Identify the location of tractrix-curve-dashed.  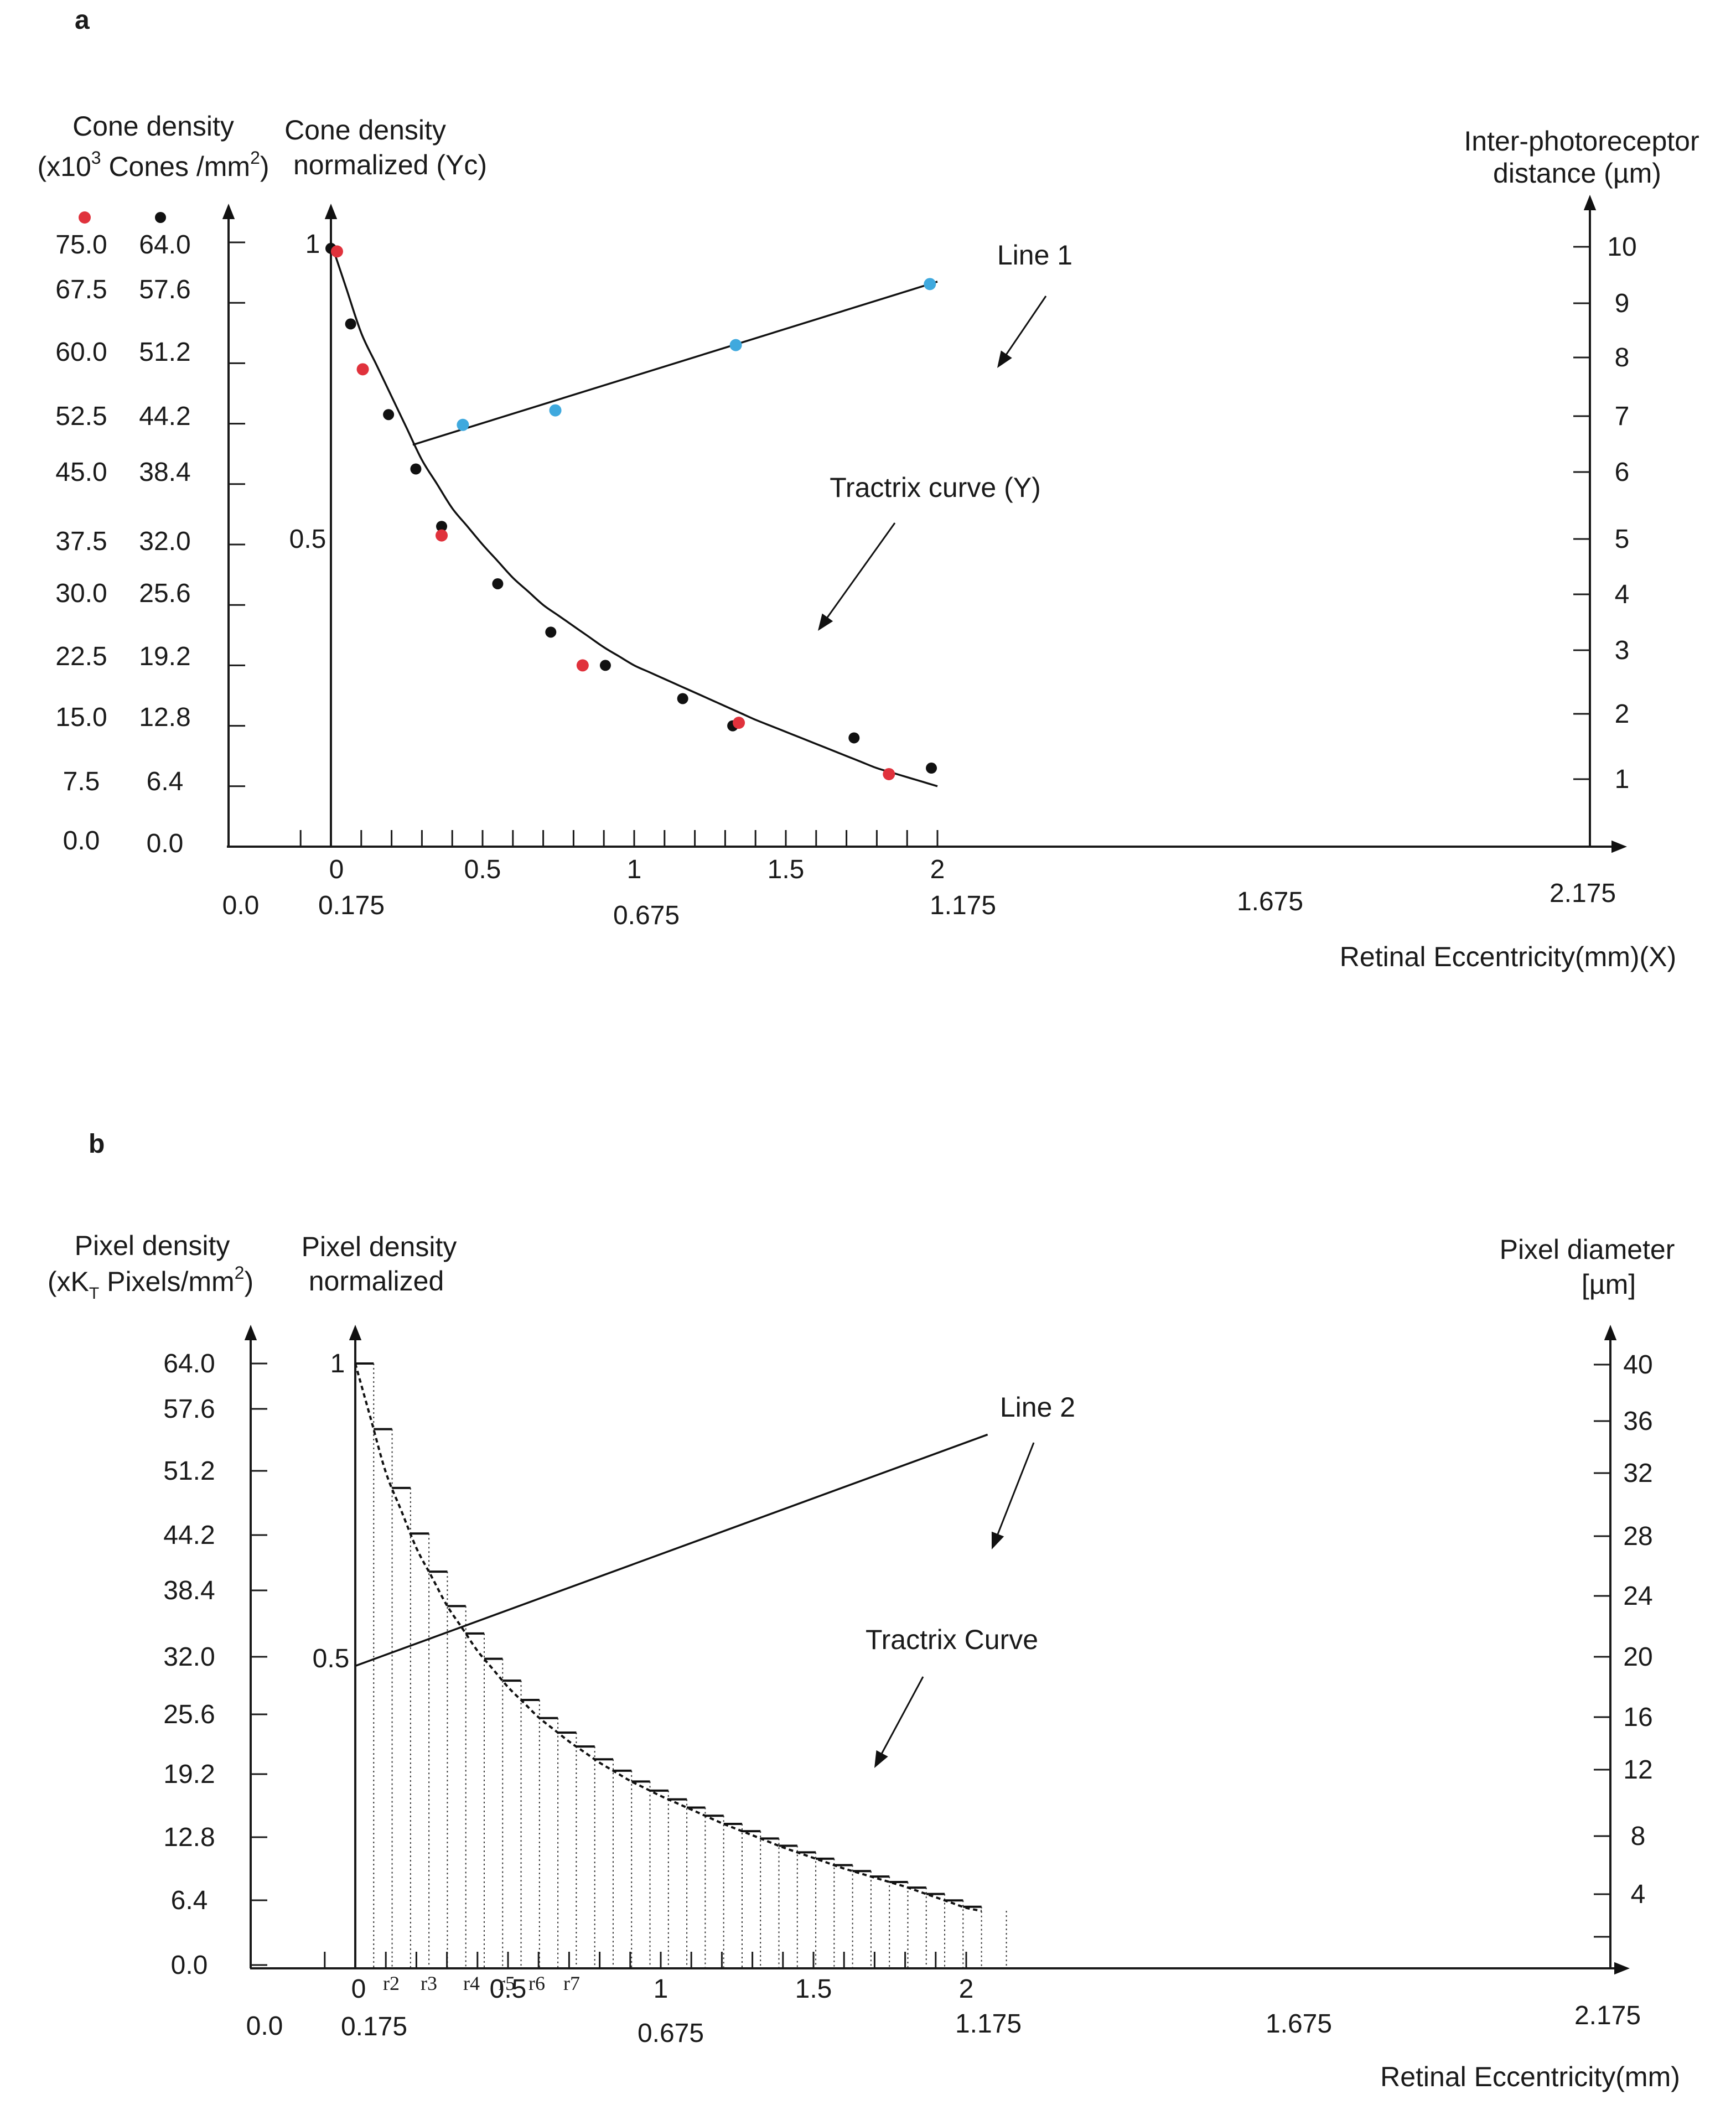
(668, 1637).